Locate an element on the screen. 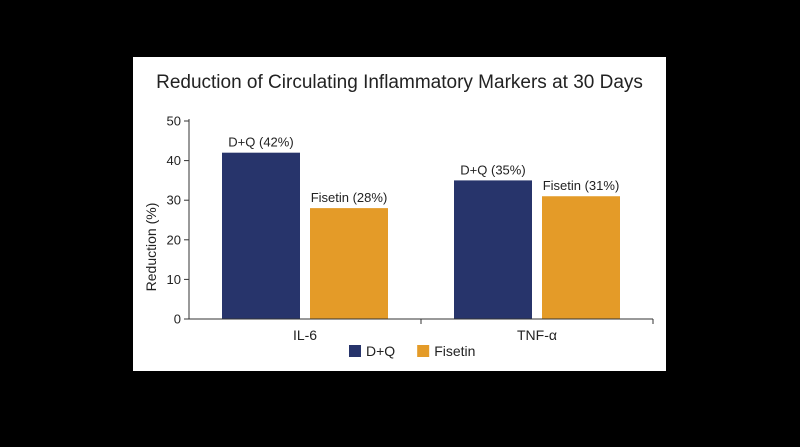  y-axis-label: Reduction (%) is located at coordinates (151, 247).